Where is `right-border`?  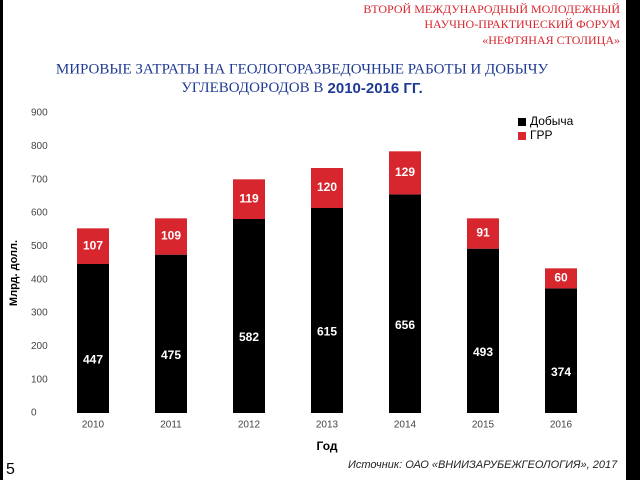
right-border is located at coordinates (633, 240).